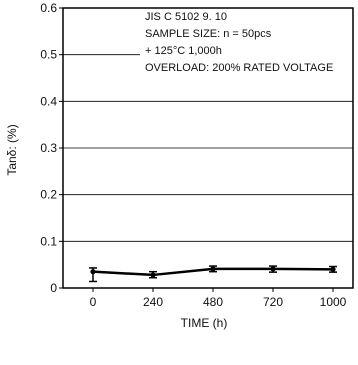  I want to click on x-tick-label: 240, so click(153, 302).